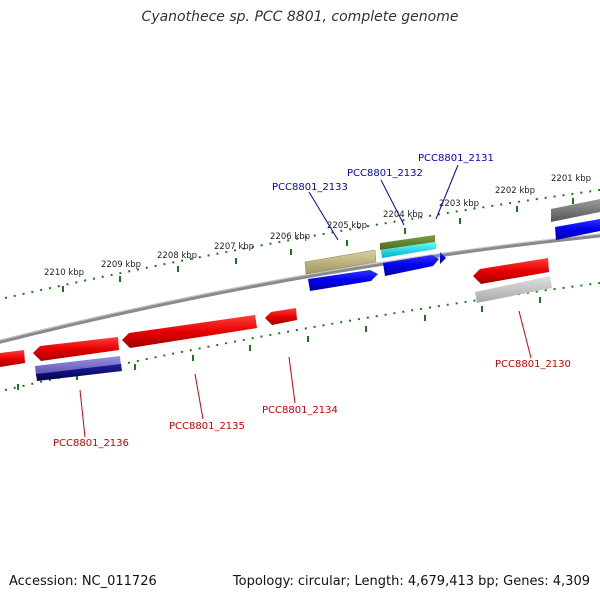 This screenshot has width=600, height=600. What do you see at coordinates (459, 204) in the screenshot?
I see `tick-label: 2203 kbp` at bounding box center [459, 204].